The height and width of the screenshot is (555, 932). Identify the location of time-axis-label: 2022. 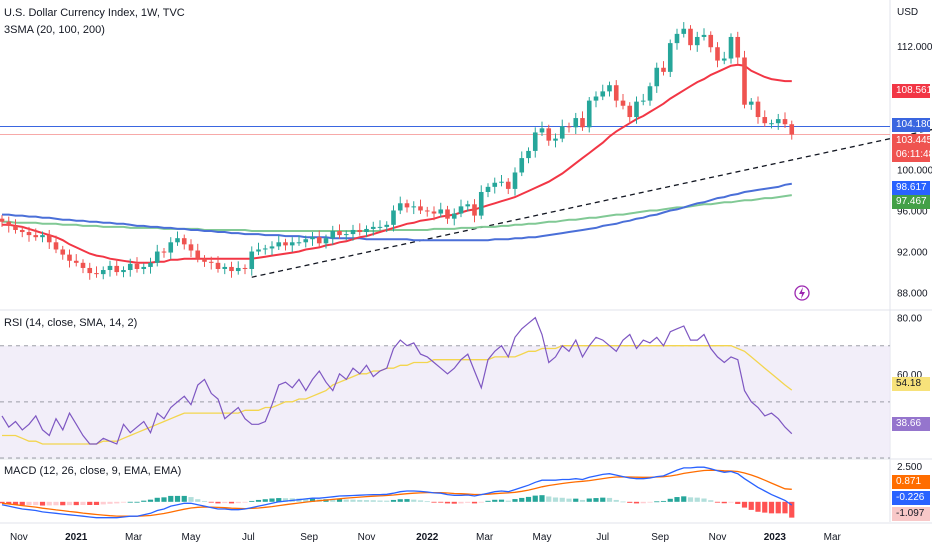
(427, 537).